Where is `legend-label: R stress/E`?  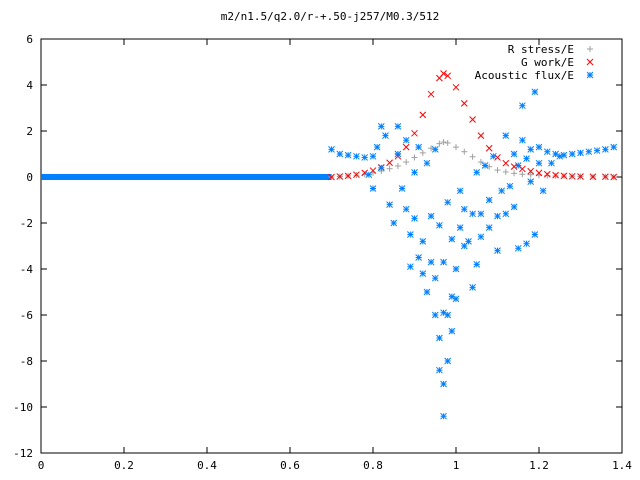
legend-label: R stress/E is located at coordinates (541, 49).